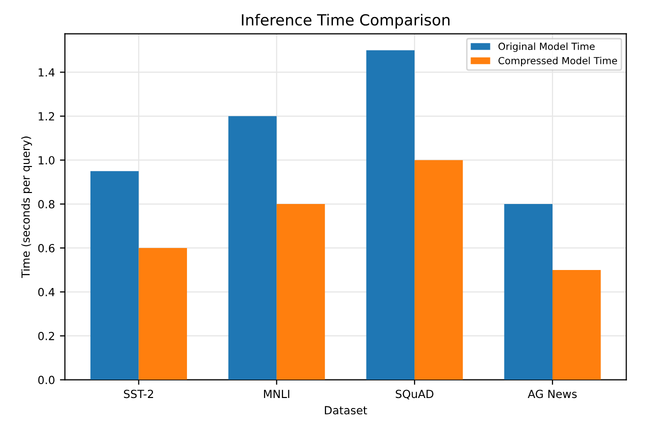 The image size is (649, 422). Describe the element at coordinates (415, 395) in the screenshot. I see `x-tick-label: SQuAD` at that location.